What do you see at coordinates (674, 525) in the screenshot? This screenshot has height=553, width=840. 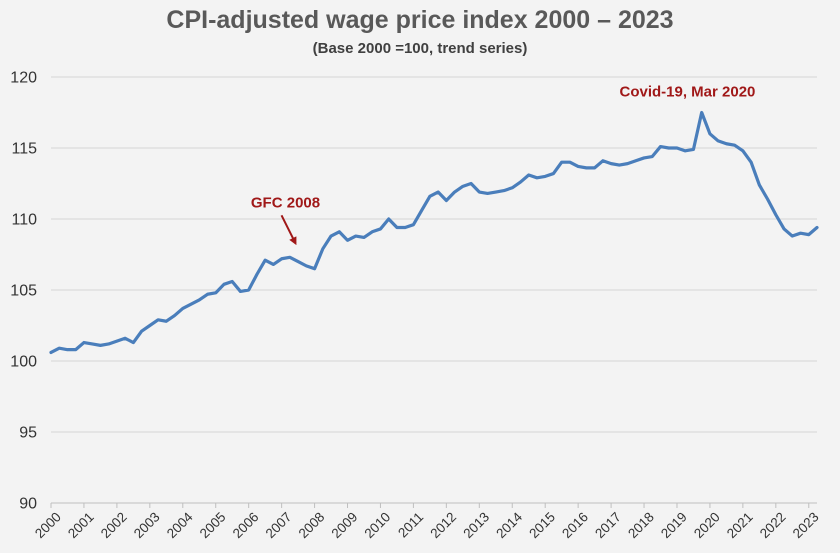 I see `x-tick-label: 2019` at bounding box center [674, 525].